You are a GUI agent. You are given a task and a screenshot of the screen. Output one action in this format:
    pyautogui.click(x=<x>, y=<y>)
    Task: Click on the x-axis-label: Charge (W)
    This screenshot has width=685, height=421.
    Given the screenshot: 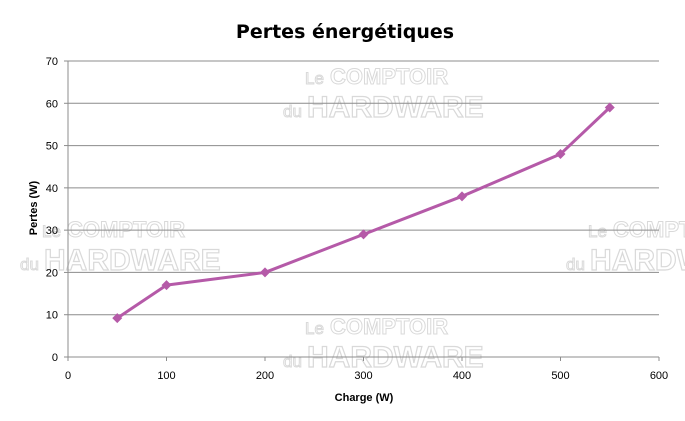 What is the action you would take?
    pyautogui.click(x=364, y=398)
    